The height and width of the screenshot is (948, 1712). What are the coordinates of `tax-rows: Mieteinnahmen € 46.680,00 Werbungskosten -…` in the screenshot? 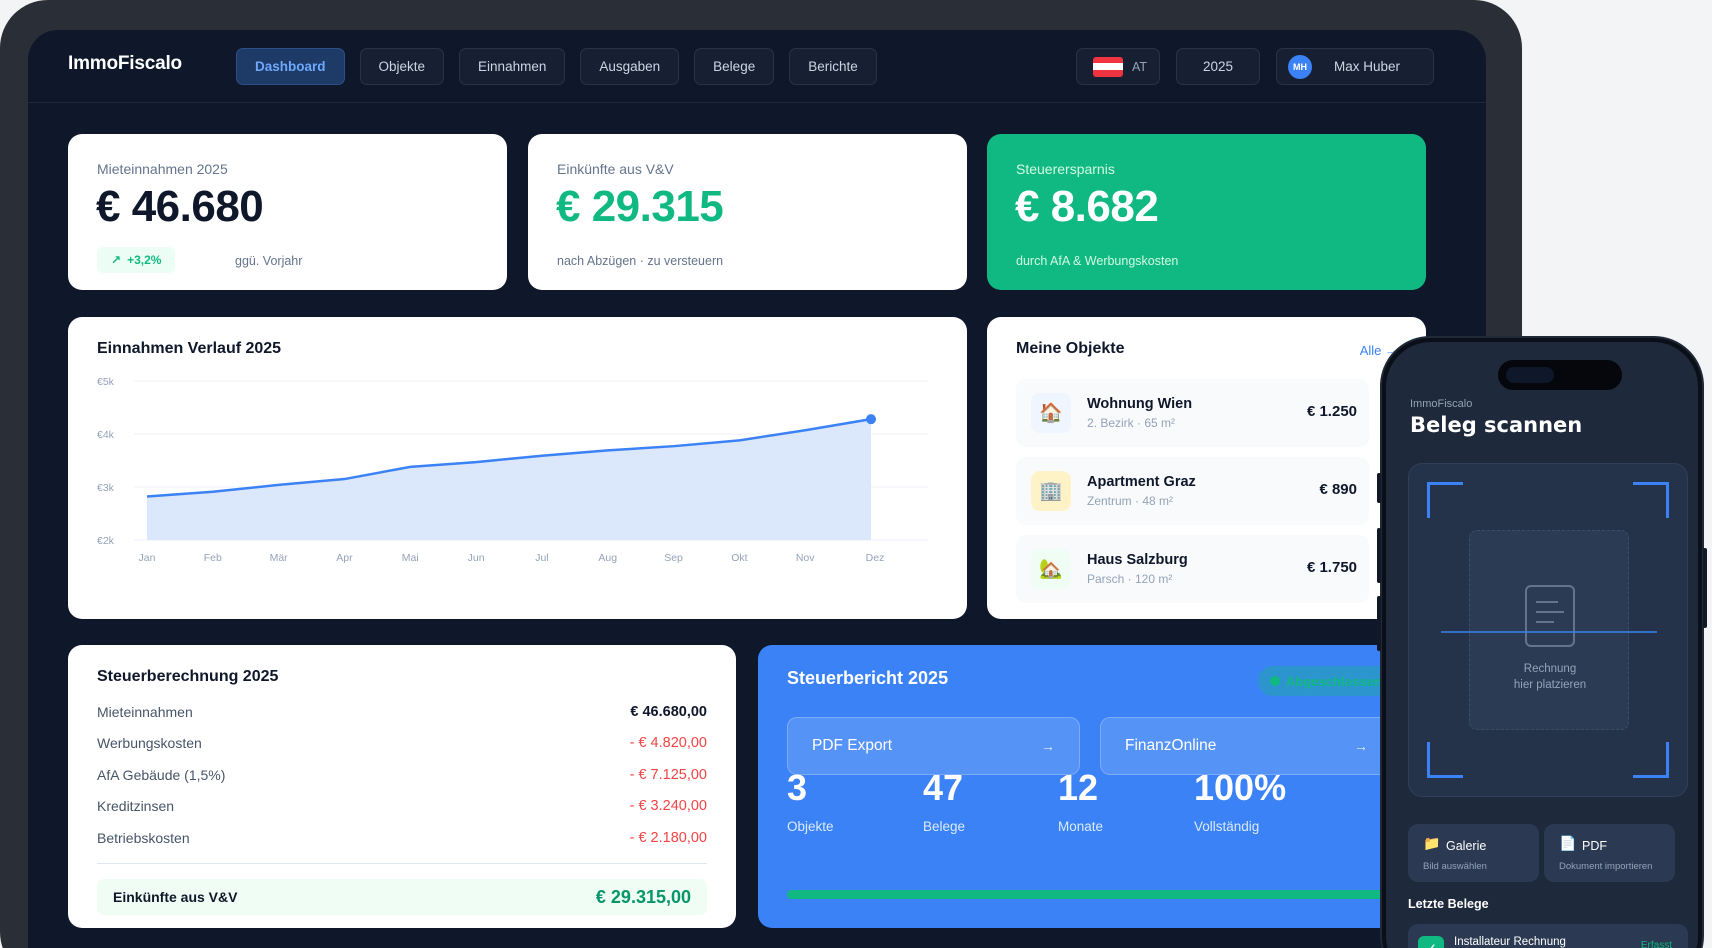 It's located at (402, 775).